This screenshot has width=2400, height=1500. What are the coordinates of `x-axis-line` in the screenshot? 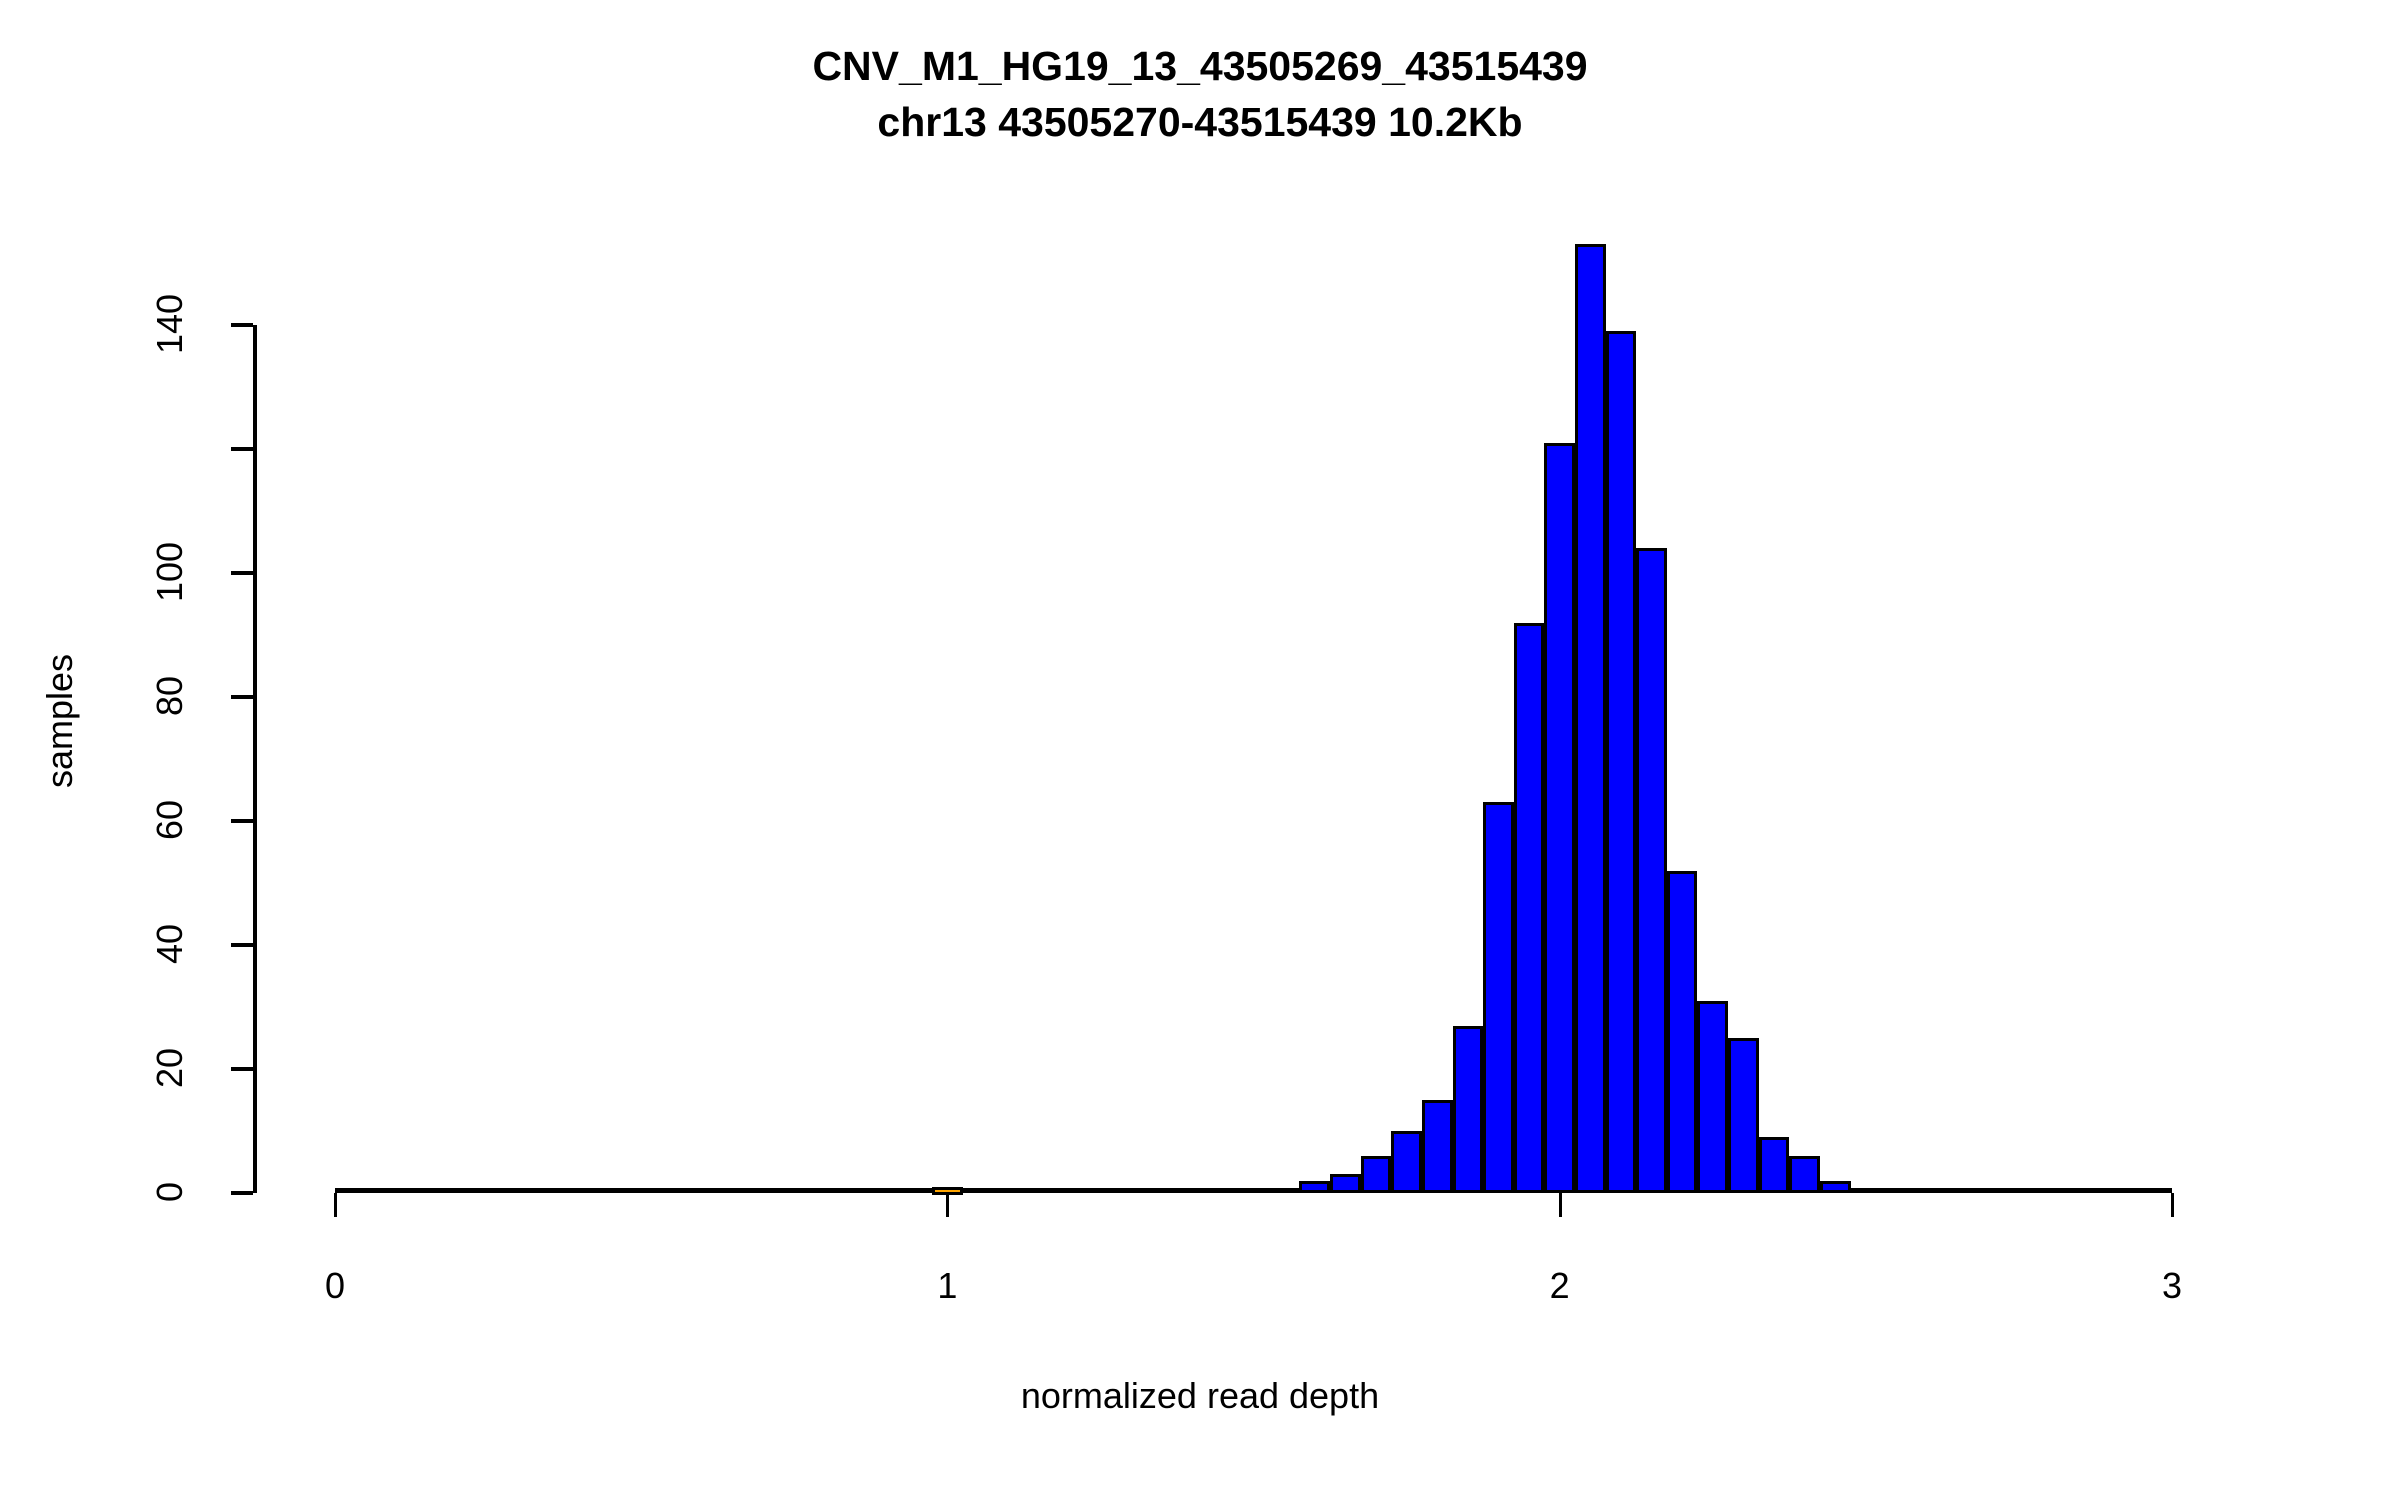 It's located at (1253, 1190).